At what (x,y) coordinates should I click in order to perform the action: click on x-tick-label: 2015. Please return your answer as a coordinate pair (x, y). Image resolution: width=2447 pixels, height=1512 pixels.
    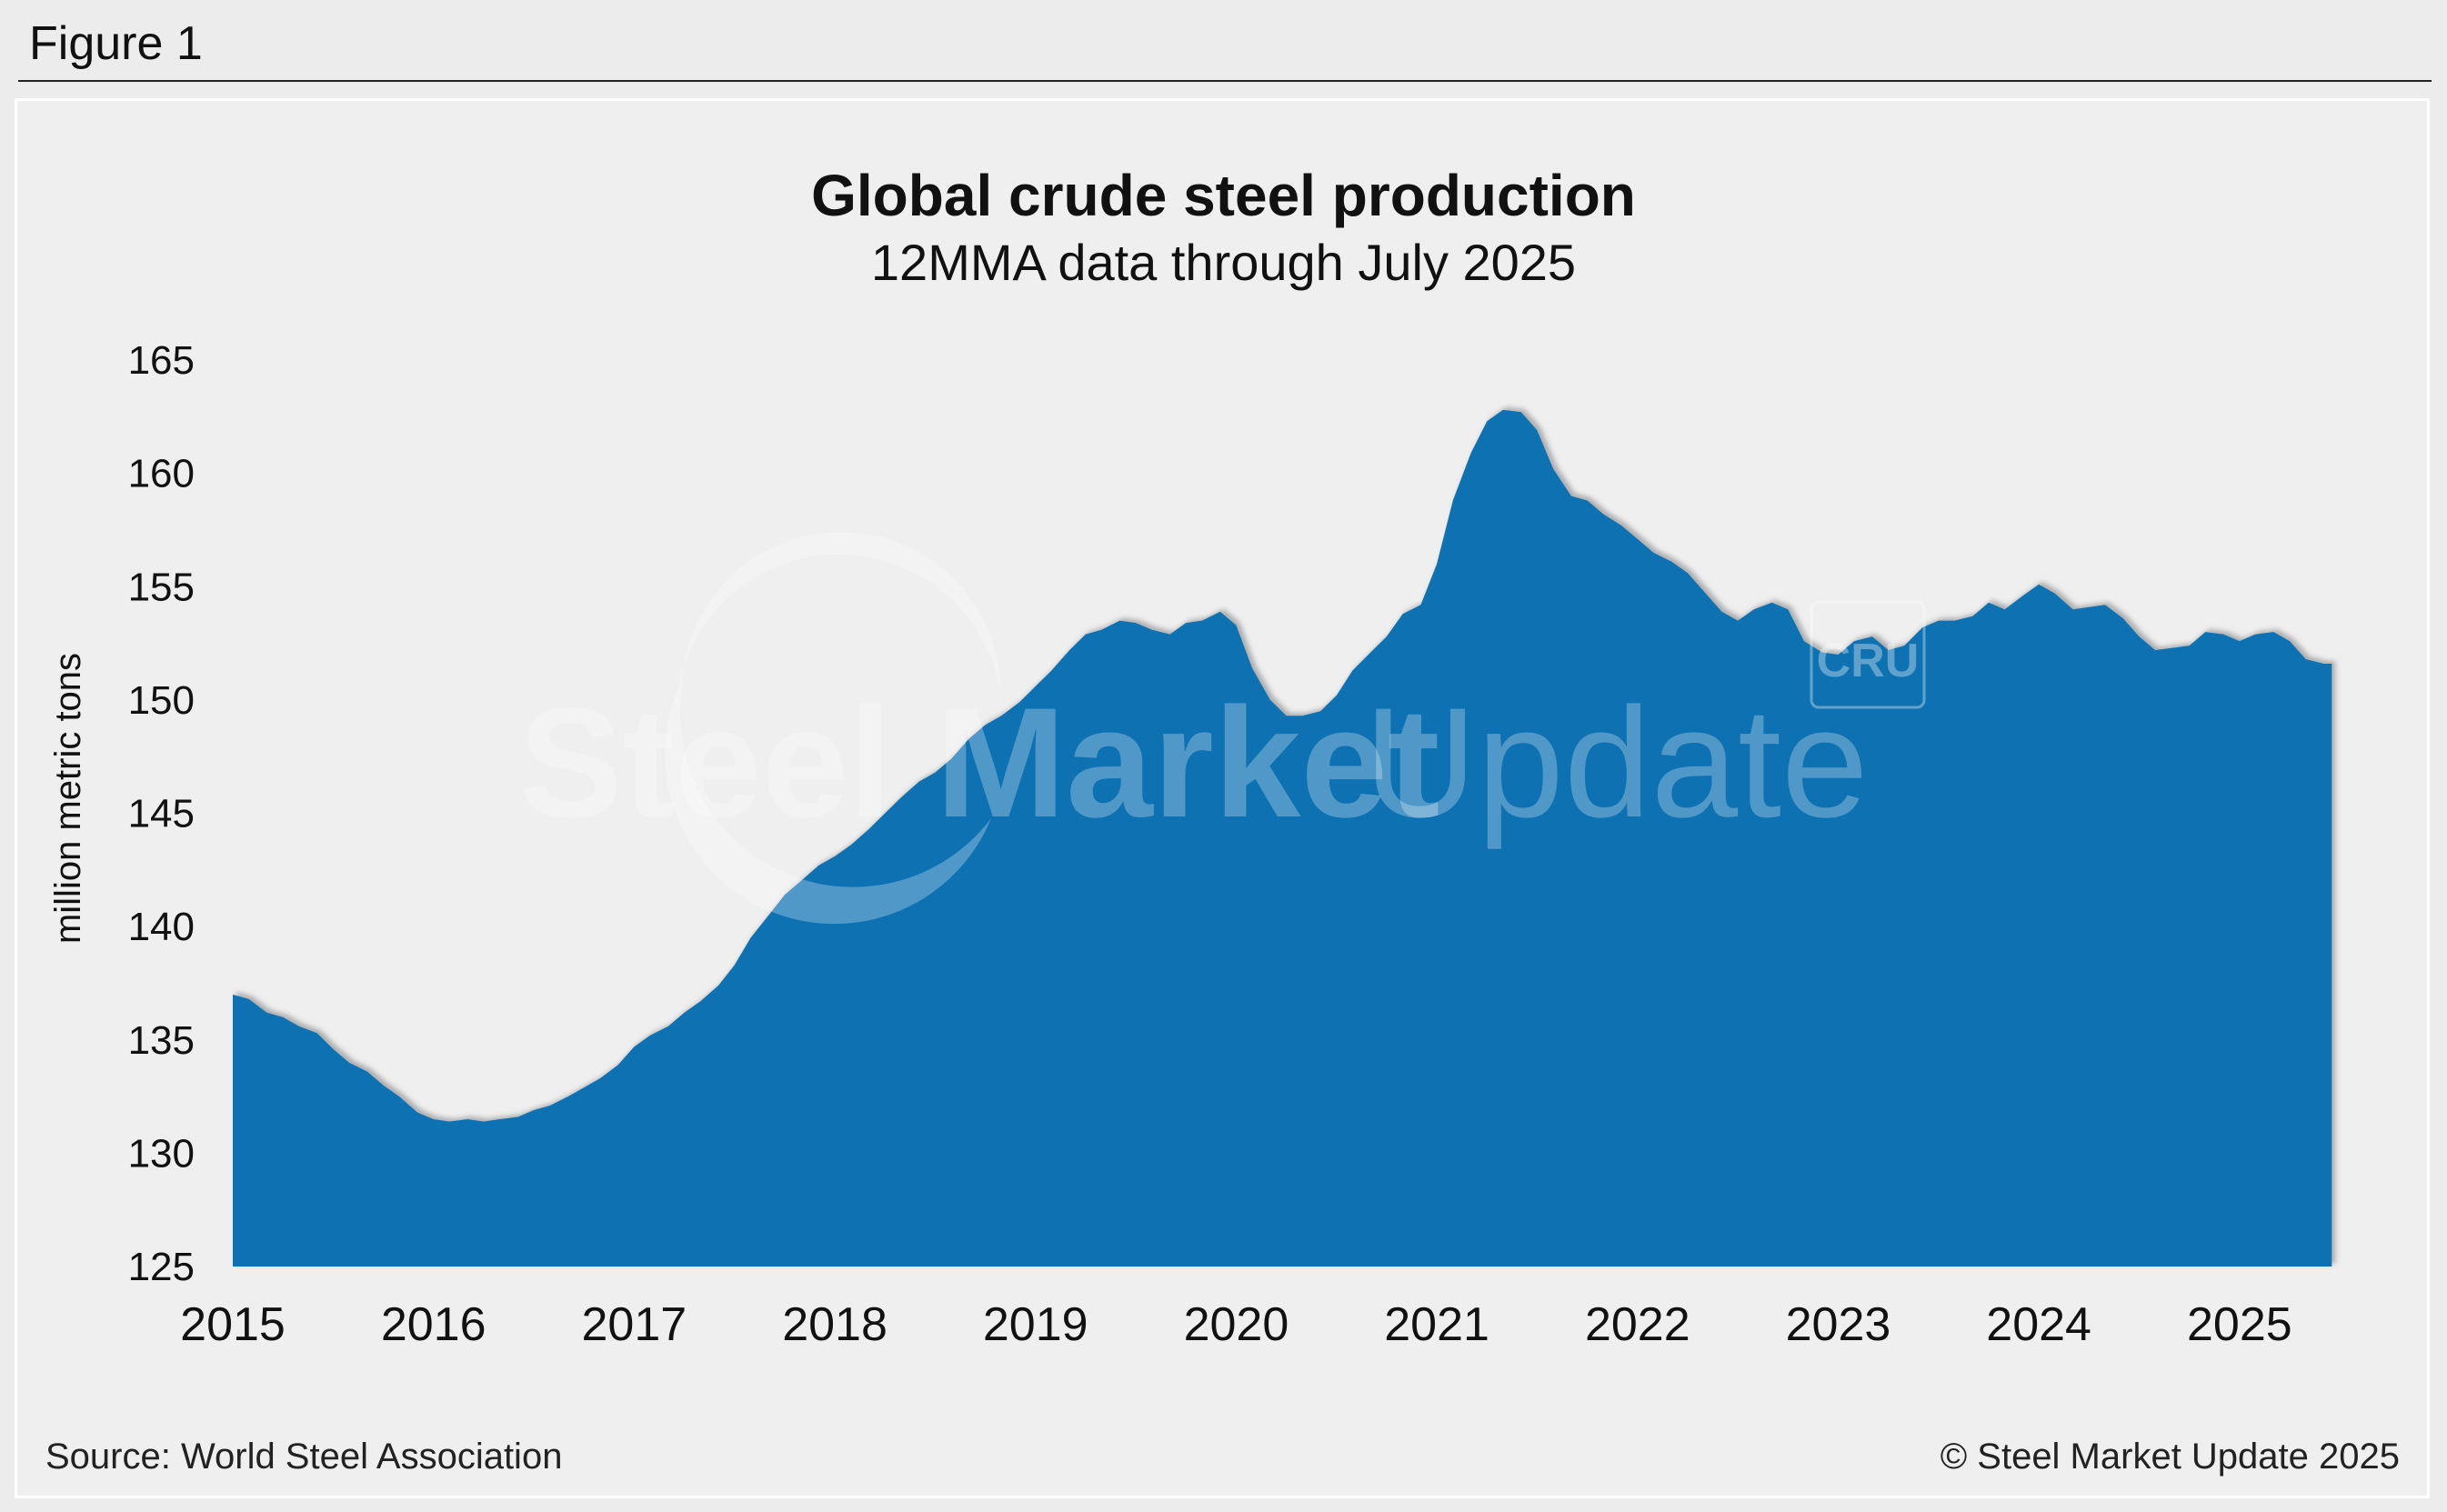
    Looking at the image, I should click on (233, 1324).